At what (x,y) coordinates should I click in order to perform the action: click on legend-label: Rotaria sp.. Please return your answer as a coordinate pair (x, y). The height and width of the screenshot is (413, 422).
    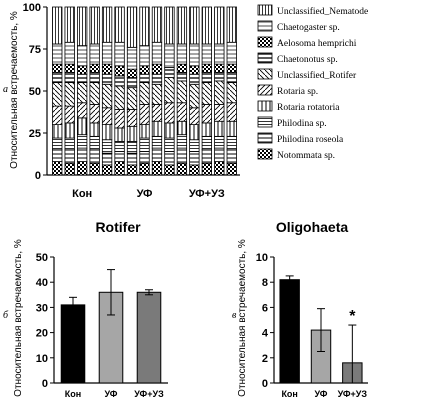
    Looking at the image, I should click on (297, 92).